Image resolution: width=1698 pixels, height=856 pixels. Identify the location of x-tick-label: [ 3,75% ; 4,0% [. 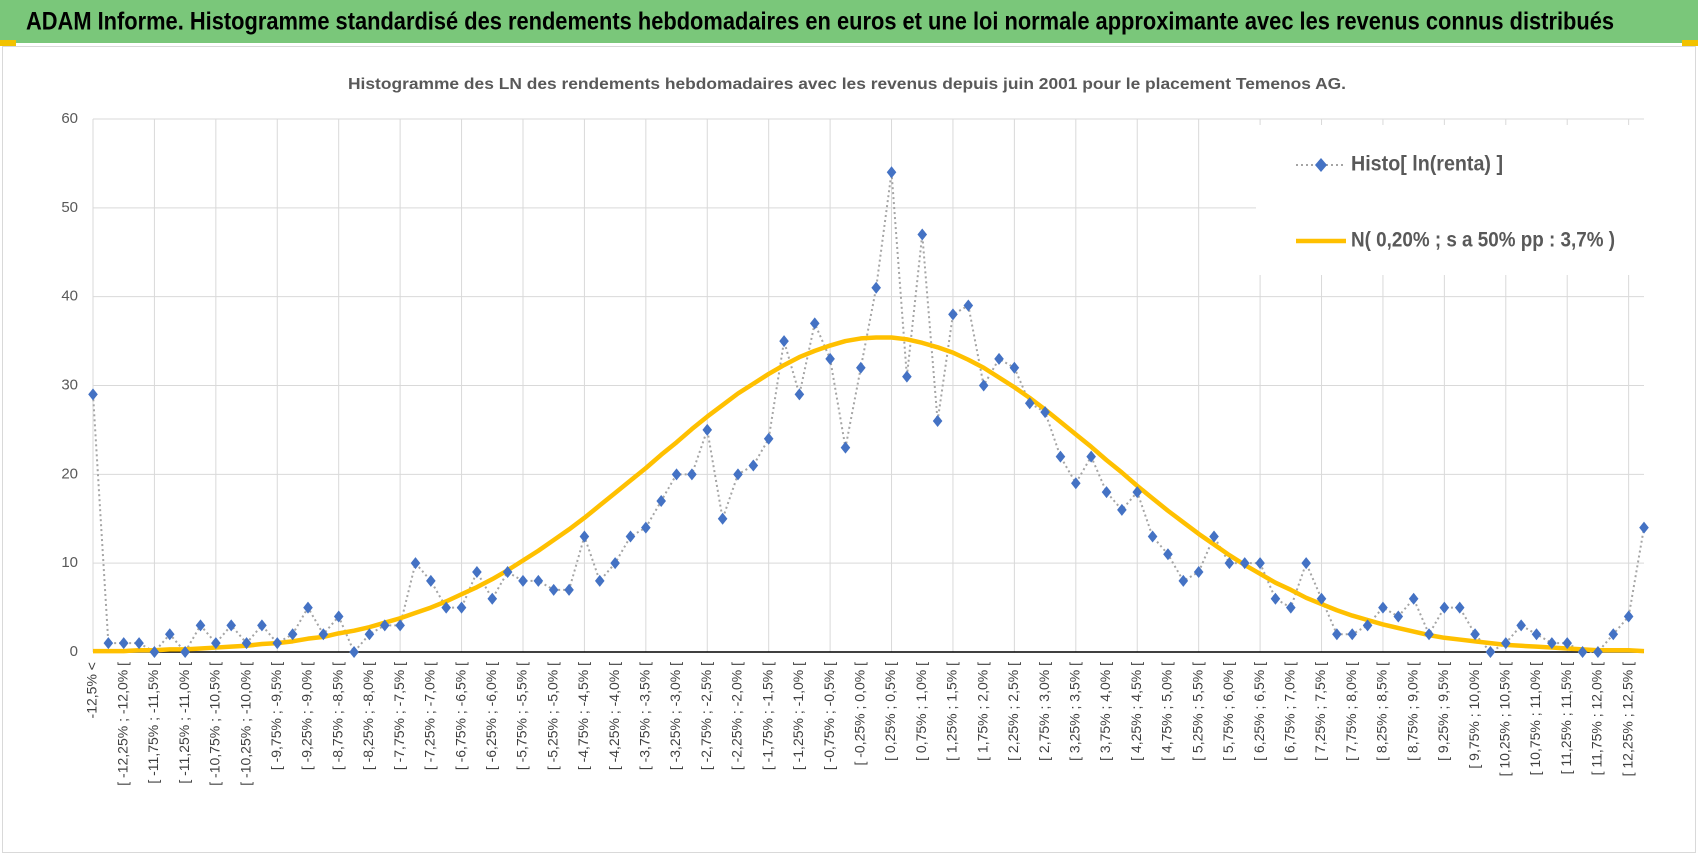
(1105, 711).